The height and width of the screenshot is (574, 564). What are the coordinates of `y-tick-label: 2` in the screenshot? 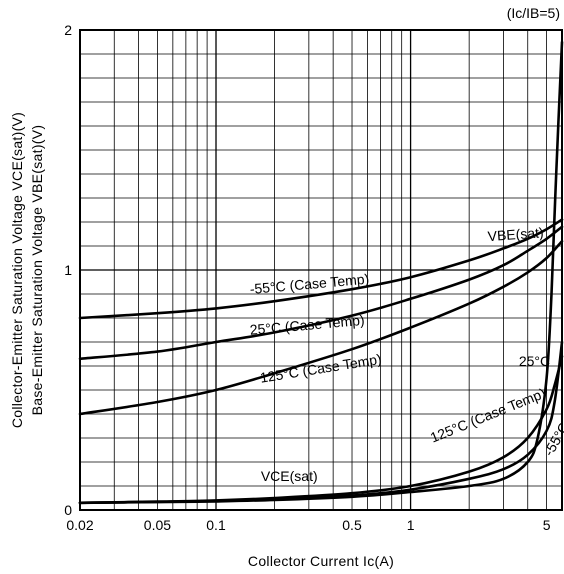 It's located at (68, 30).